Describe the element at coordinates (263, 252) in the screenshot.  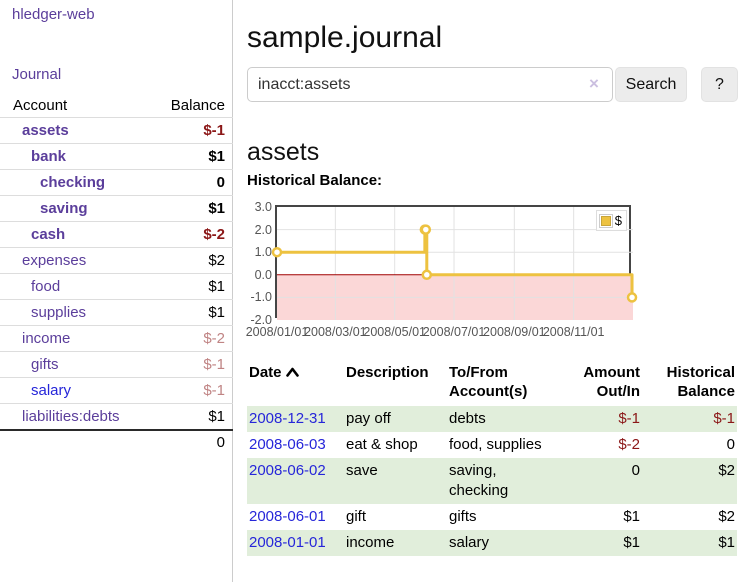
I see `y-axis-label: 1.0` at that location.